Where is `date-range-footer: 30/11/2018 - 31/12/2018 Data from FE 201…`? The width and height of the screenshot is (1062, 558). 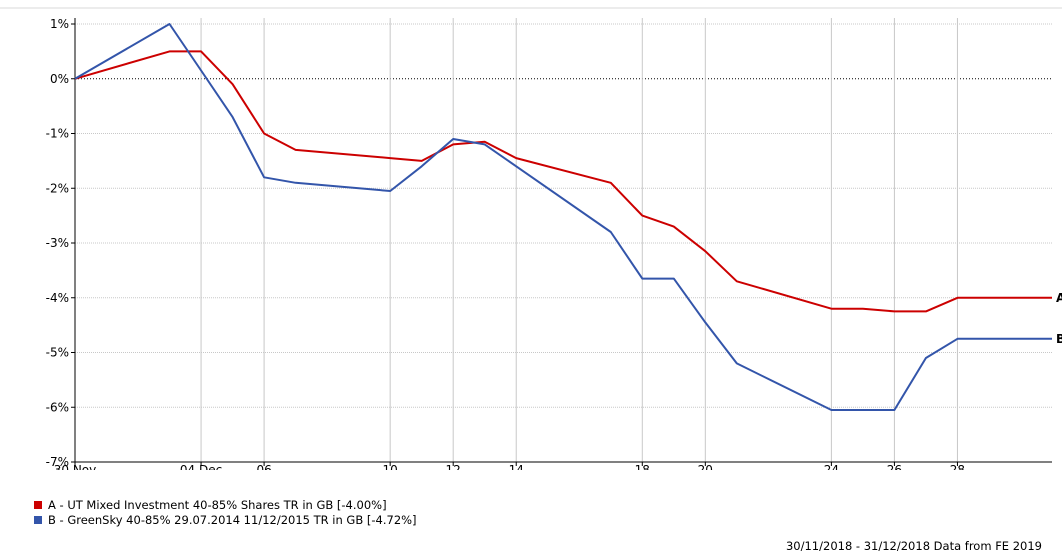
date-range-footer: 30/11/2018 - 31/12/2018 Data from FE 201… is located at coordinates (913, 546).